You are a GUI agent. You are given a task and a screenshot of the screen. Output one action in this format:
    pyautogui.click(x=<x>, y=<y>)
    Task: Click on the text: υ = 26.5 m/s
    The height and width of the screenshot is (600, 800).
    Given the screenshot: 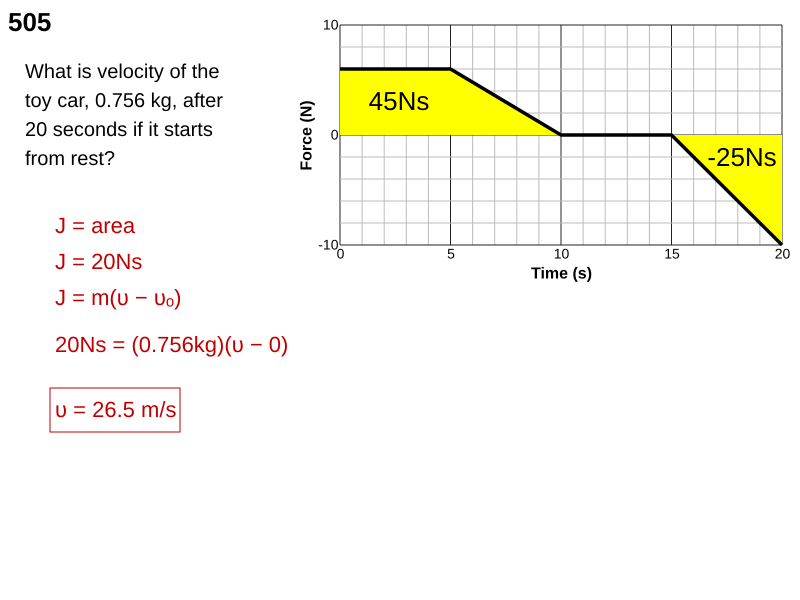 What is the action you would take?
    pyautogui.click(x=115, y=409)
    